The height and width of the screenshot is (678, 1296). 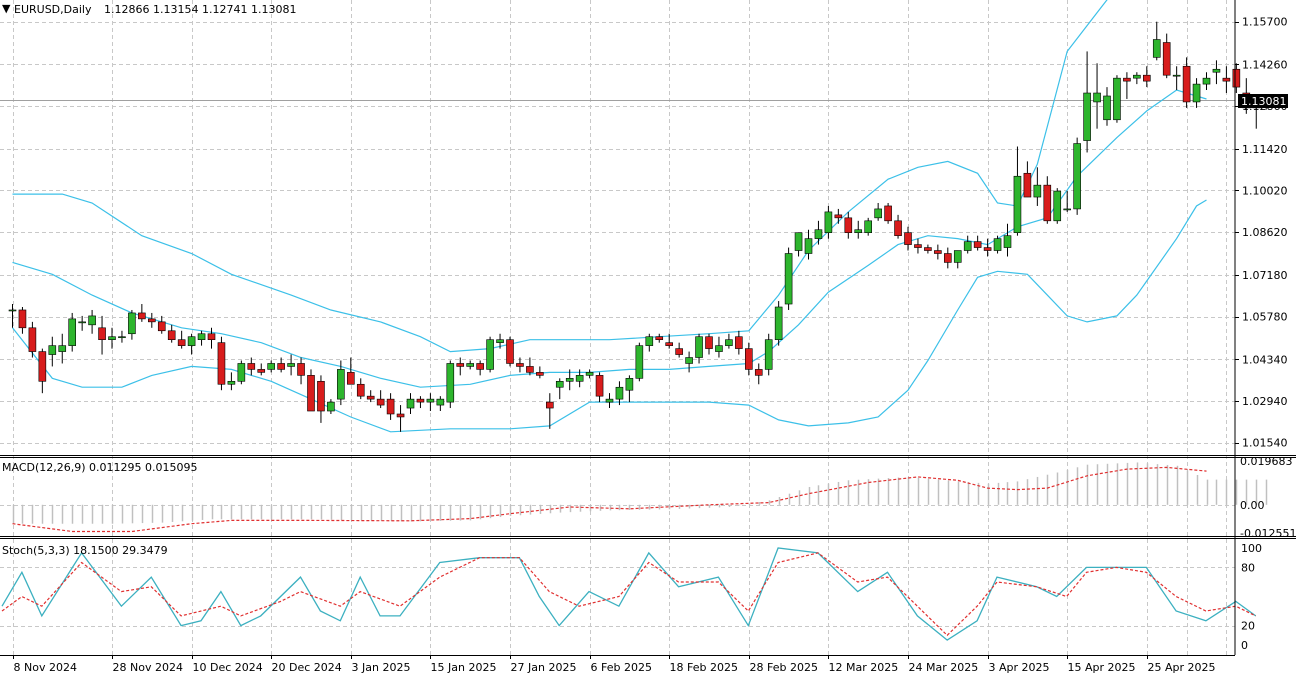 What do you see at coordinates (1265, 22) in the screenshot?
I see `price-label: 1.15700` at bounding box center [1265, 22].